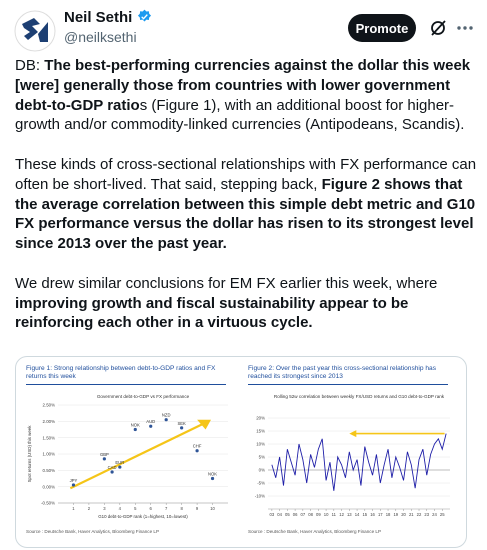 This screenshot has width=487, height=550. What do you see at coordinates (143, 396) in the screenshot?
I see `chart-subtitle: Government debt-to-GDP vs FX performance` at bounding box center [143, 396].